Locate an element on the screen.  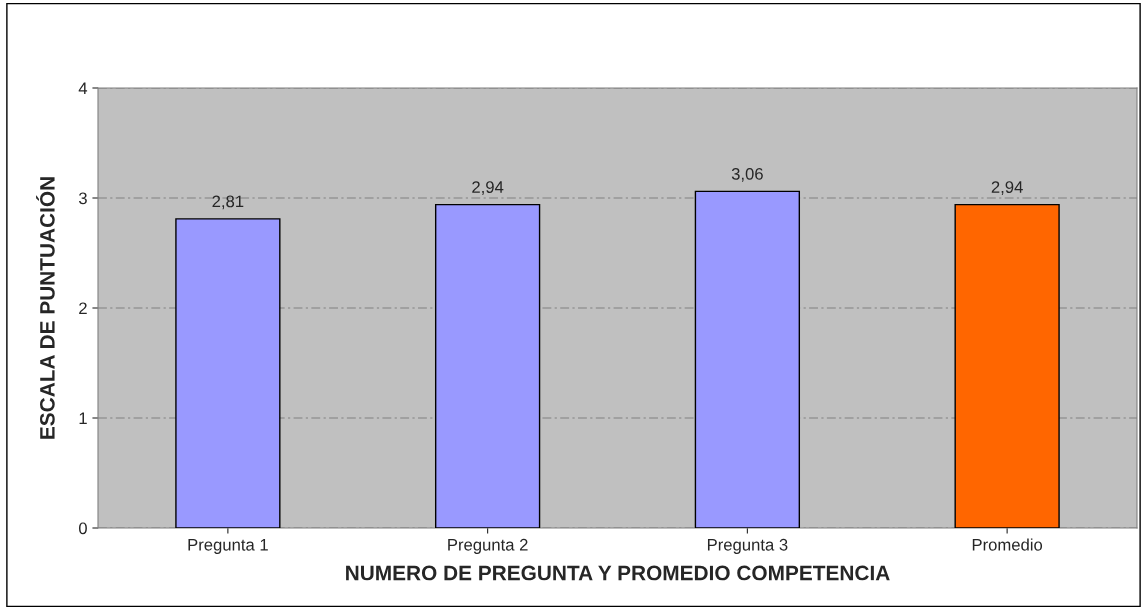
x-tick-label: Pregunta 2 is located at coordinates (488, 546).